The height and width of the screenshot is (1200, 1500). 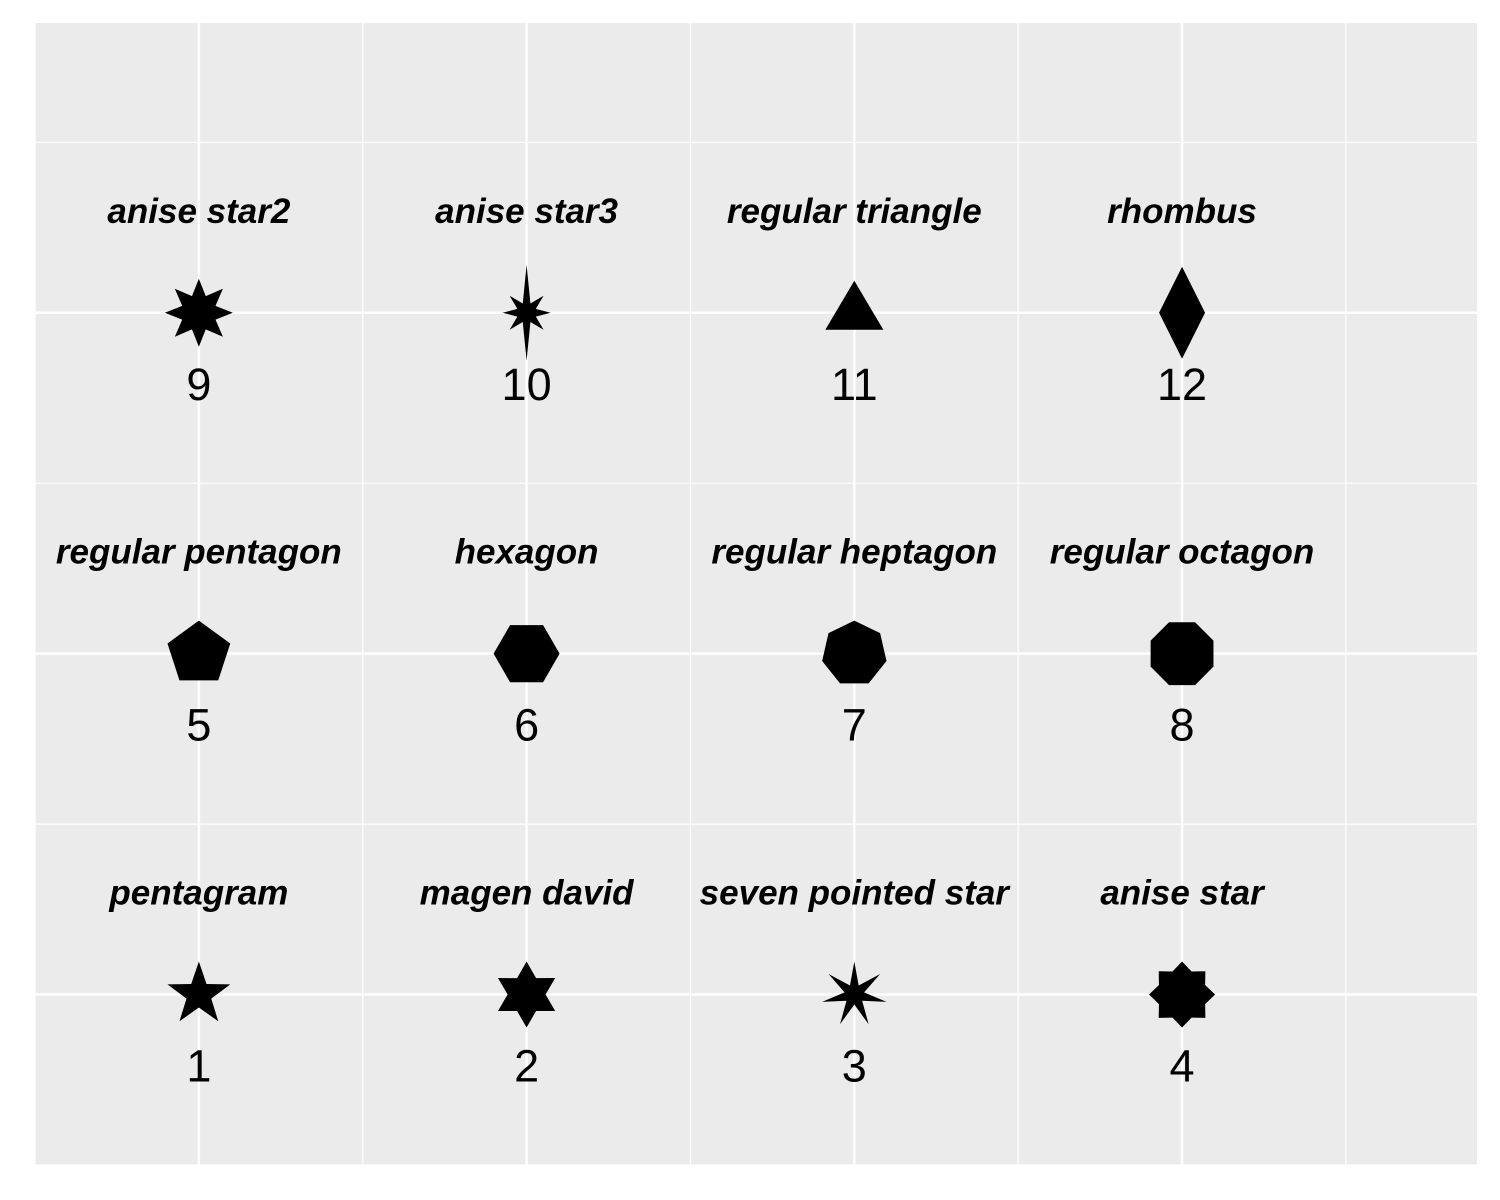 I want to click on shape-number-label: 10, so click(x=527, y=384).